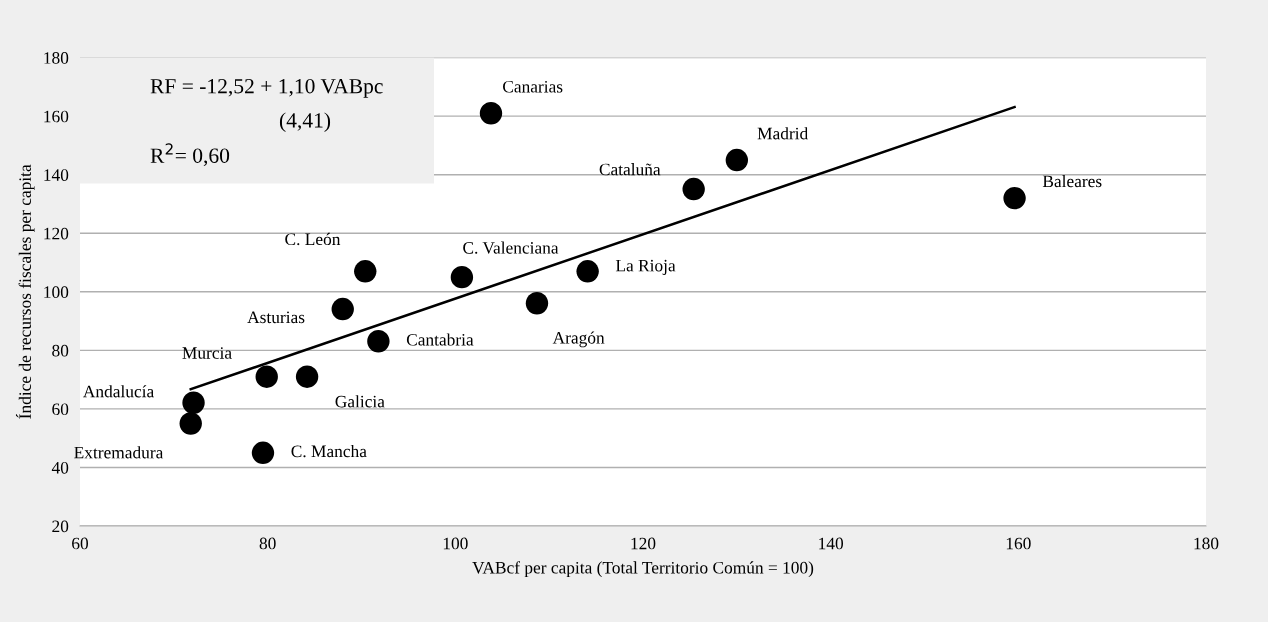 The width and height of the screenshot is (1268, 622). What do you see at coordinates (455, 543) in the screenshot?
I see `x-tick-label: 100` at bounding box center [455, 543].